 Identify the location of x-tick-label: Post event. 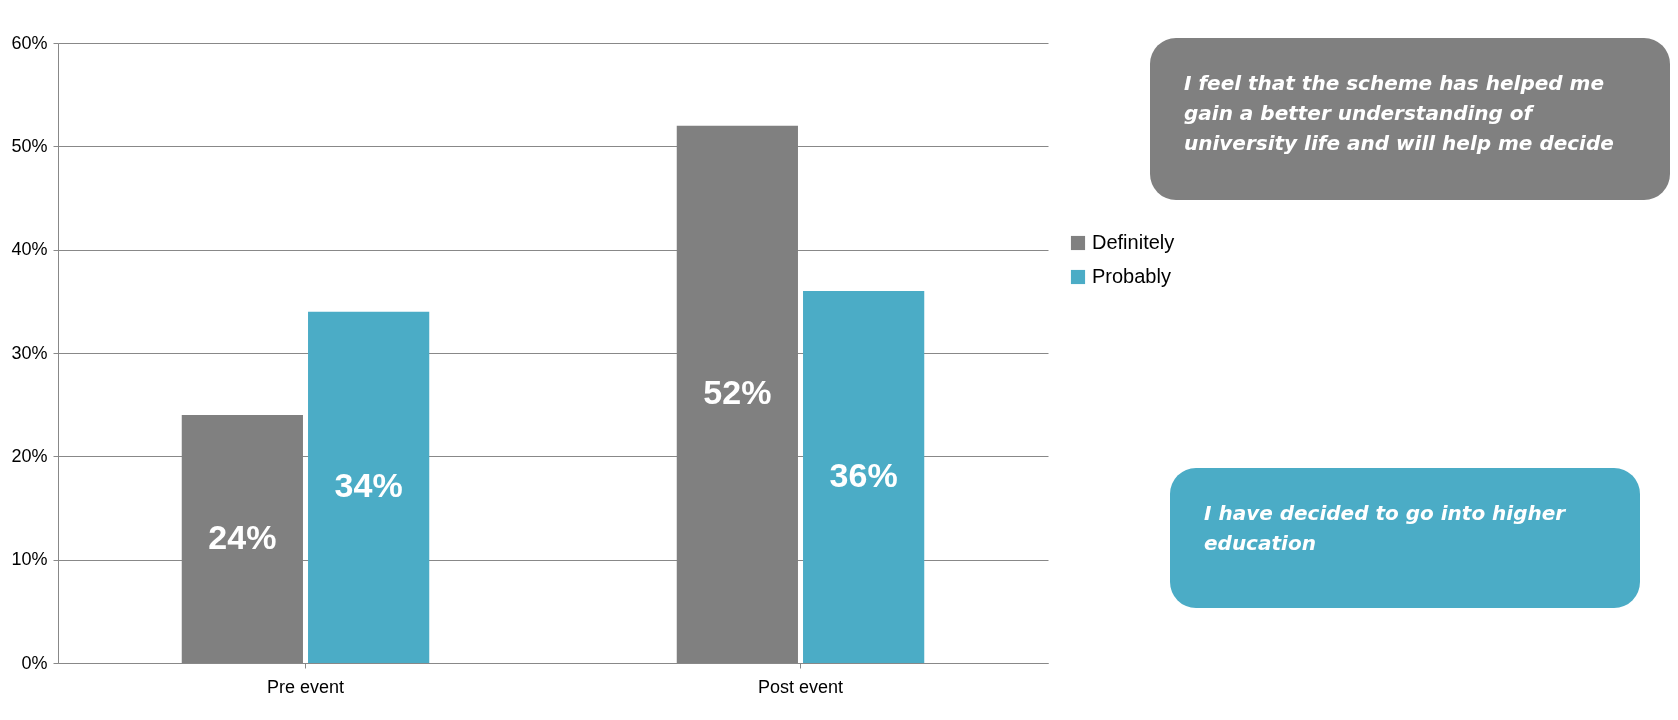
(800, 686).